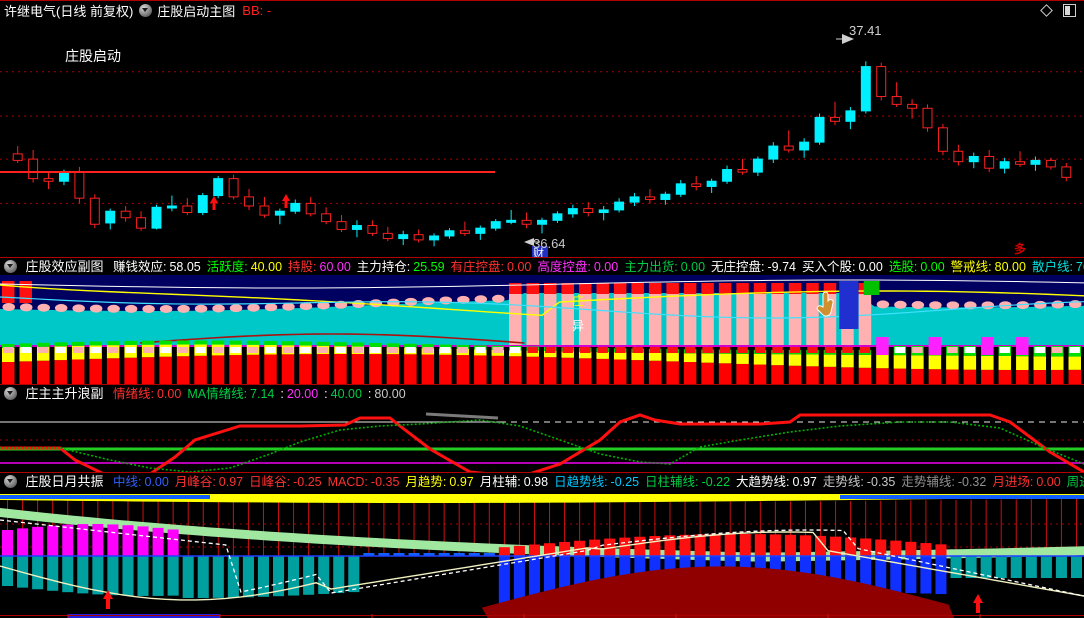 The width and height of the screenshot is (1084, 618). Describe the element at coordinates (270, 482) in the screenshot. I see `field-label-2: 日峰谷:` at that location.